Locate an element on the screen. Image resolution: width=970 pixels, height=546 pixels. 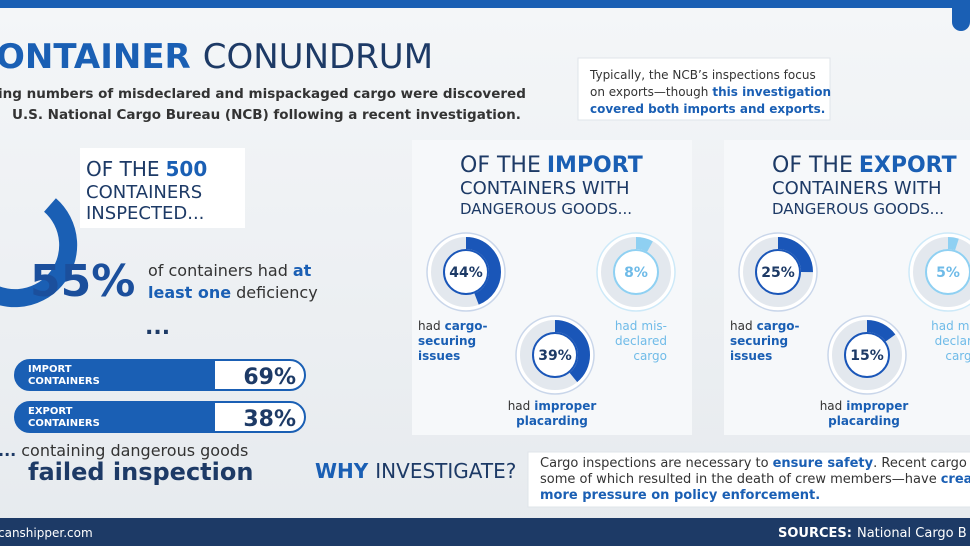
bar-label: EXPORT is located at coordinates (50, 411).